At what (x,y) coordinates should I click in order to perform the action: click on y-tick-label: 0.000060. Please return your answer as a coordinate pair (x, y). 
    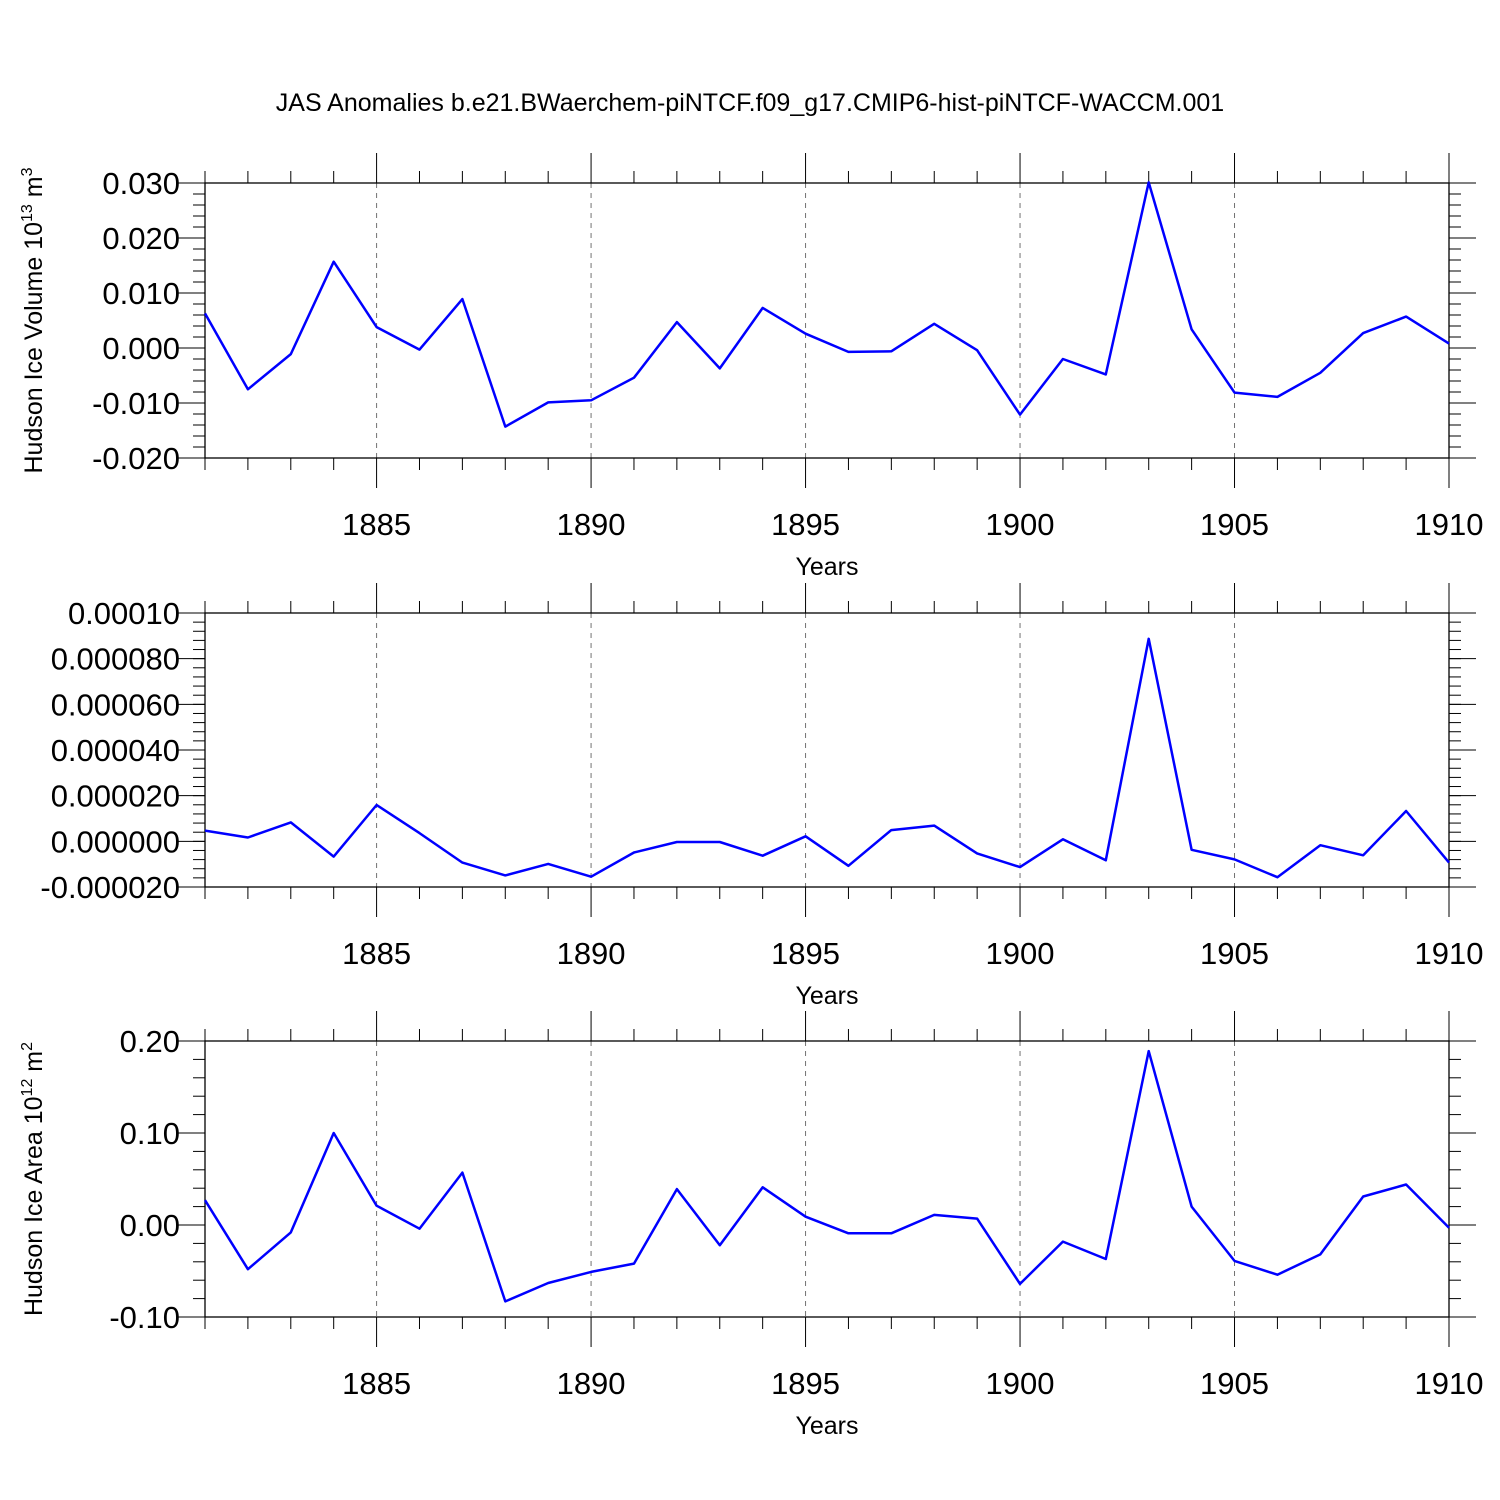
    Looking at the image, I should click on (115, 704).